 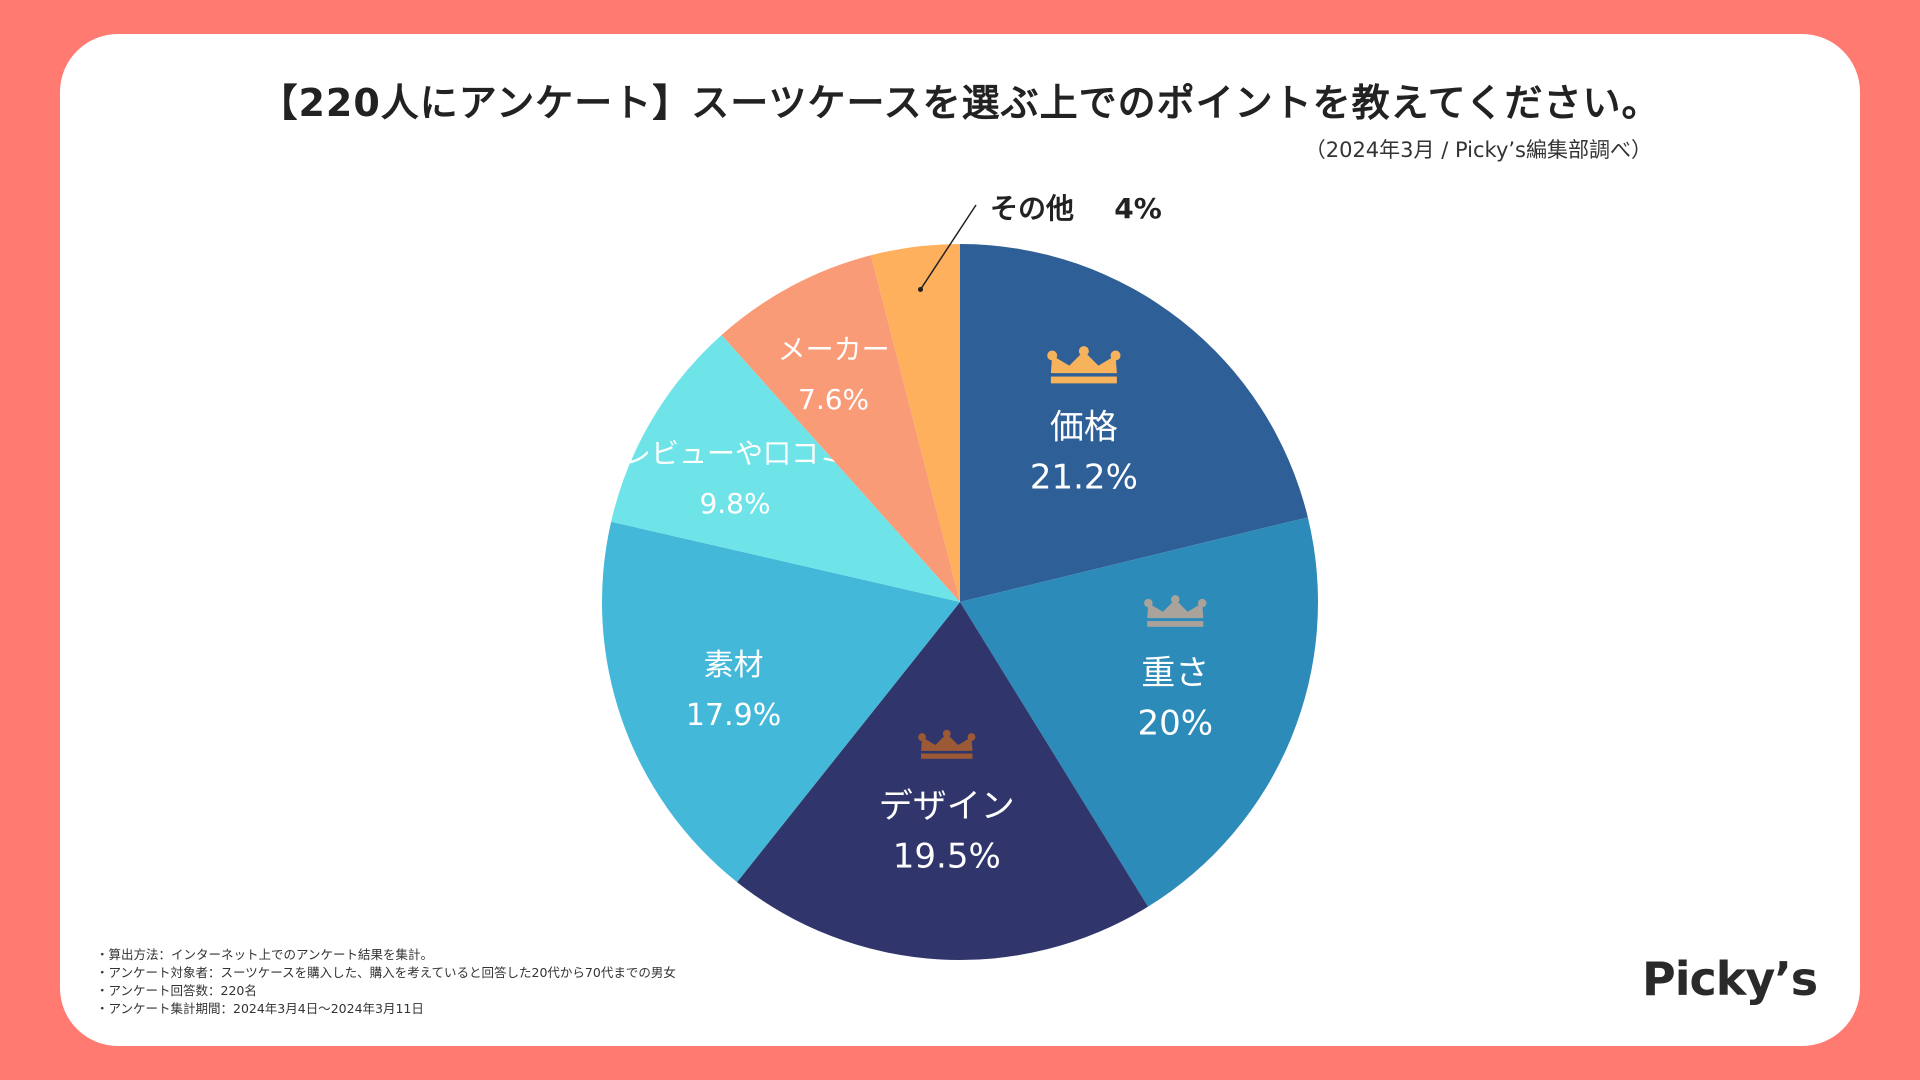 What do you see at coordinates (260, 1008) in the screenshot?
I see `note-period: ・アンケート集計期間：2024年3月4日〜2024年3月11日` at bounding box center [260, 1008].